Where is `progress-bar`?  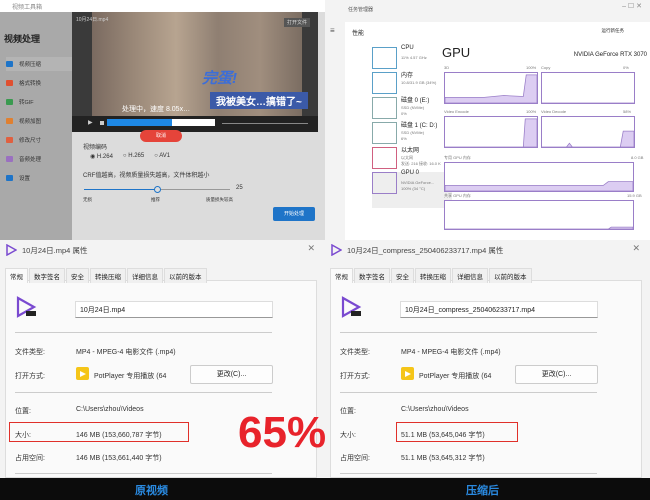
progress-bar is located at coordinates (161, 122).